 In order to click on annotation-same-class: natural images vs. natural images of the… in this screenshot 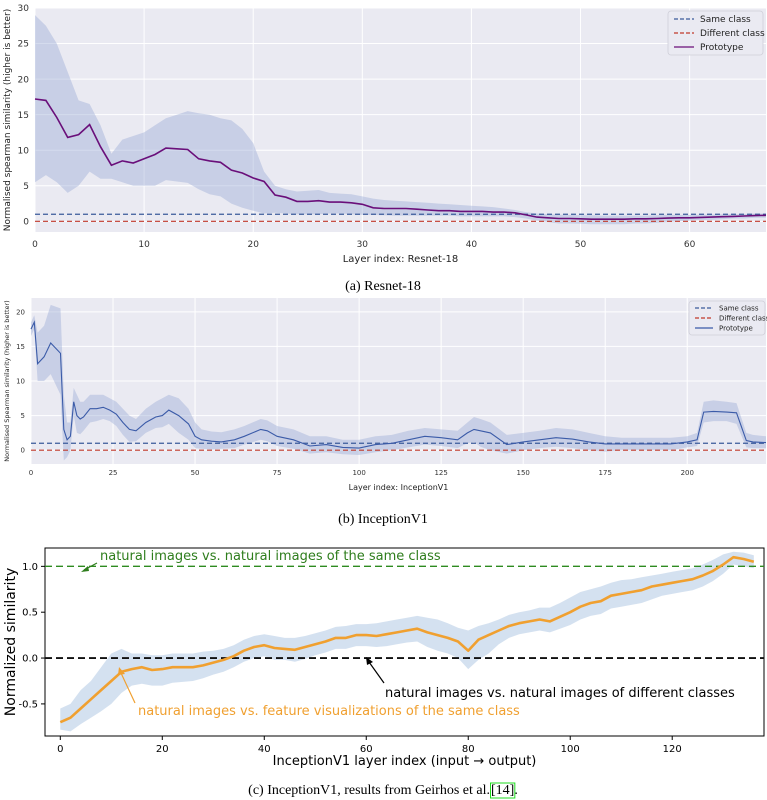, I will do `click(270, 556)`.